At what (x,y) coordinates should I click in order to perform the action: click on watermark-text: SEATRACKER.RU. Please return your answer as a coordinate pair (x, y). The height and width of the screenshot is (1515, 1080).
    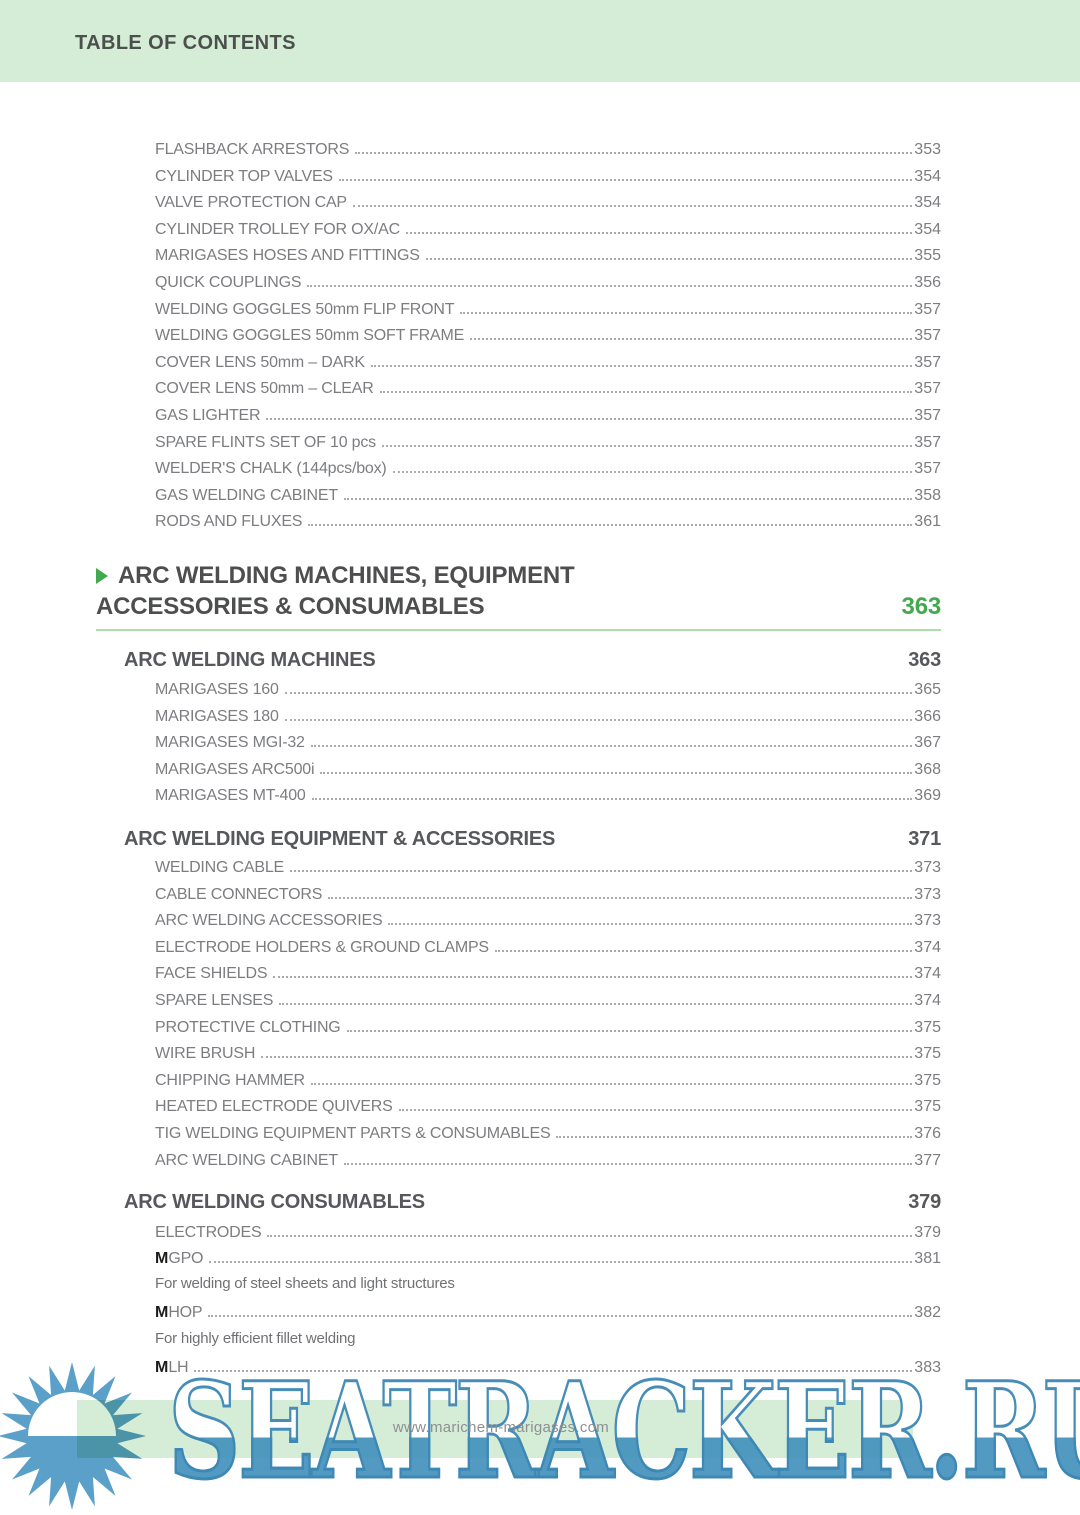
    Looking at the image, I should click on (623, 1431).